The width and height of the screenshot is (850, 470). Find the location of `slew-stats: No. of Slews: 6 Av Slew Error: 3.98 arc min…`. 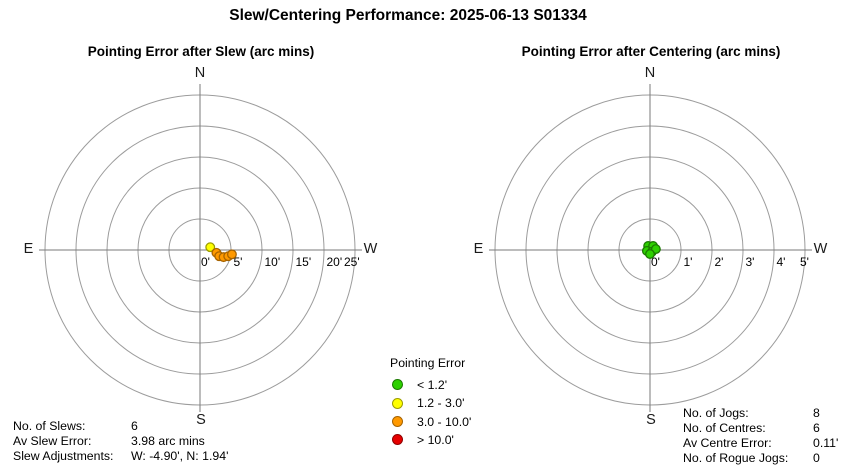

slew-stats: No. of Slews: 6 Av Slew Error: 3.98 arc min… is located at coordinates (120, 441).